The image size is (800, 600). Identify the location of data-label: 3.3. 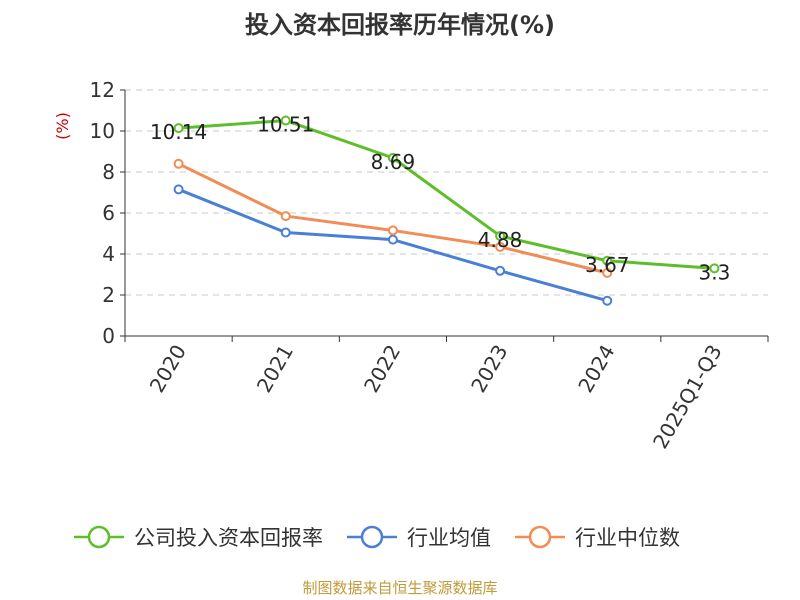
(715, 272).